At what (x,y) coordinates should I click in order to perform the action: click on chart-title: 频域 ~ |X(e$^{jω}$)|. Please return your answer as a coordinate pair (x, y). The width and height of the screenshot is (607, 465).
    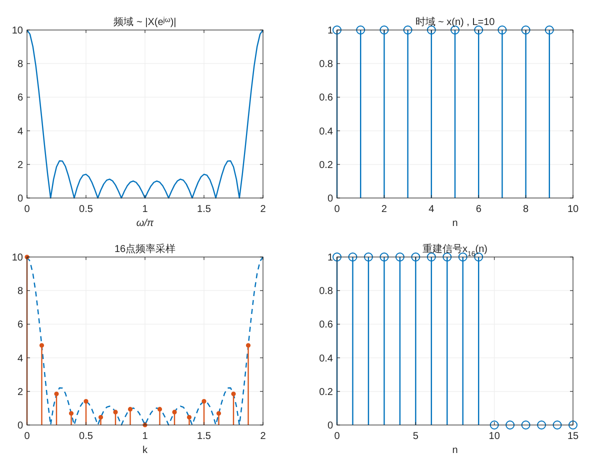
    Looking at the image, I should click on (145, 22).